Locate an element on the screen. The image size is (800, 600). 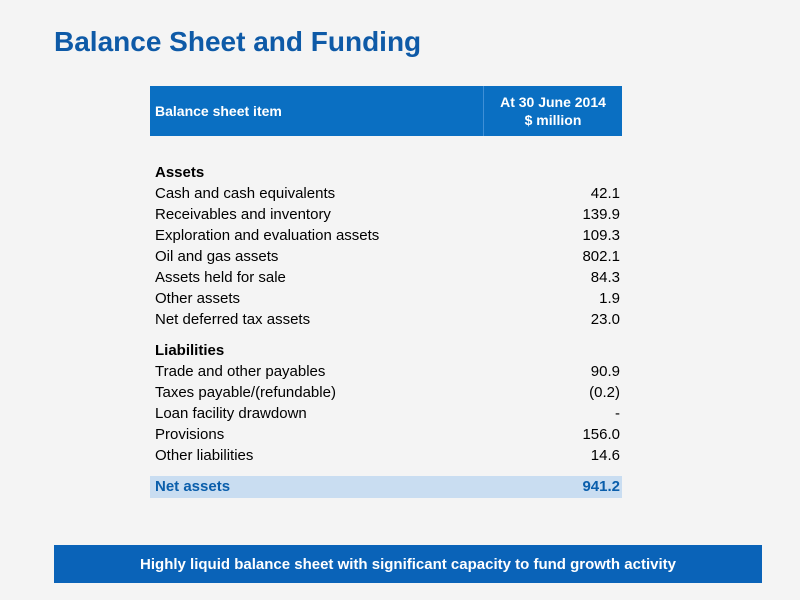
table-row: Receivables and inventory 139.9 is located at coordinates (386, 214).